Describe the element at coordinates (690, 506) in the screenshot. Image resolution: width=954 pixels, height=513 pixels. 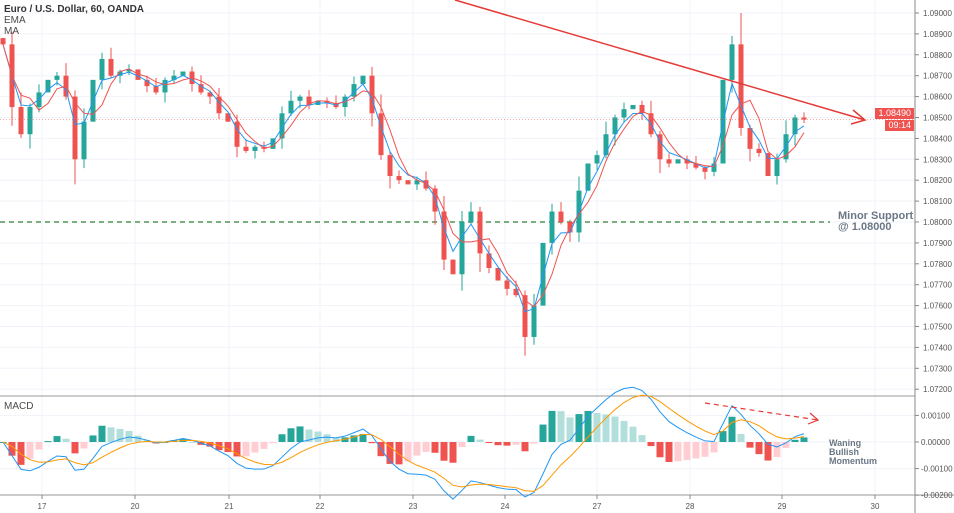
I see `date-tick-label: 28` at that location.